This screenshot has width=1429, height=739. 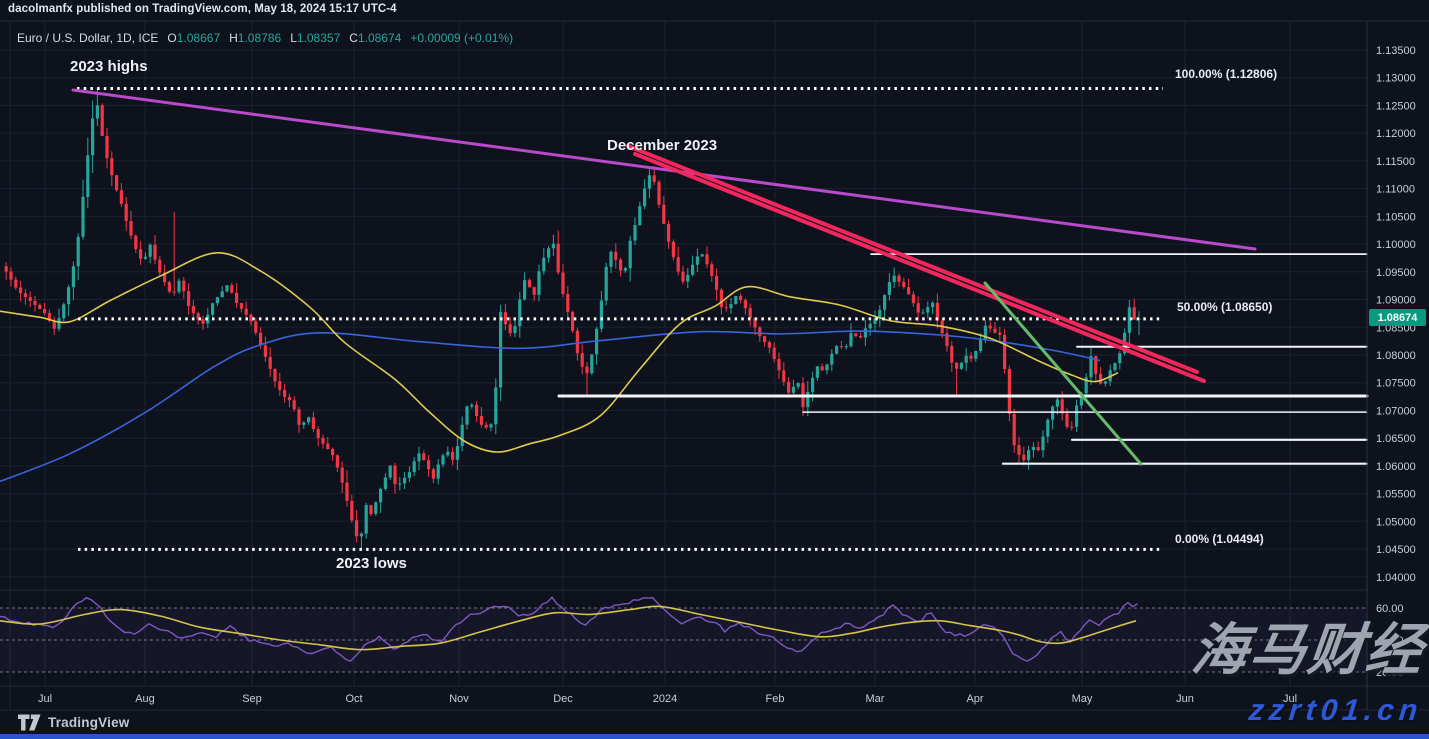 What do you see at coordinates (1396, 134) in the screenshot?
I see `price-tick-label: 1.12000` at bounding box center [1396, 134].